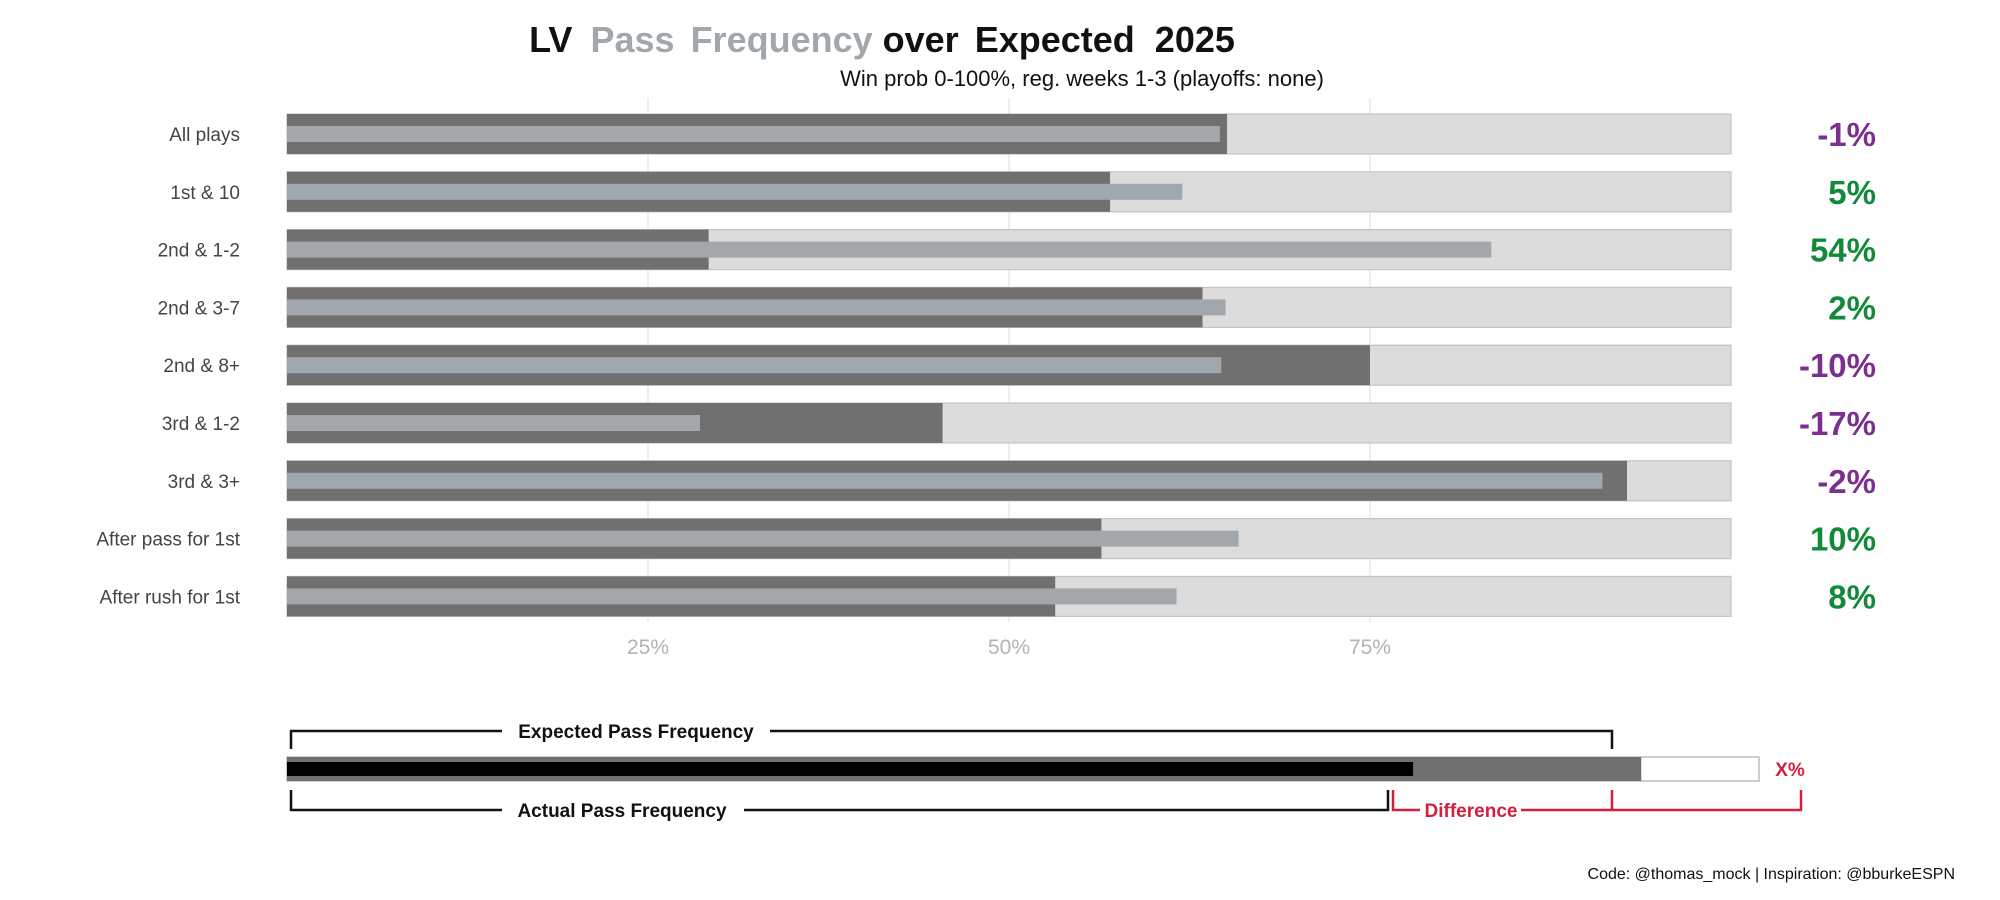 The width and height of the screenshot is (2000, 900). I want to click on chart-row: After pass for 1st 10%, so click(986, 538).